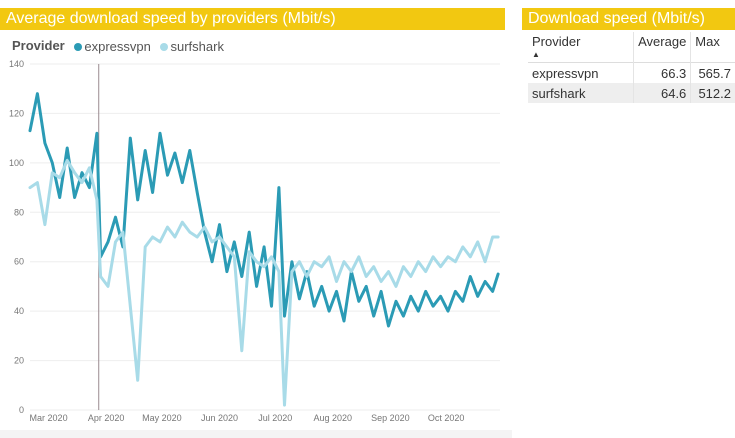  Describe the element at coordinates (581, 72) in the screenshot. I see `cell-provider: expressvpn` at that location.